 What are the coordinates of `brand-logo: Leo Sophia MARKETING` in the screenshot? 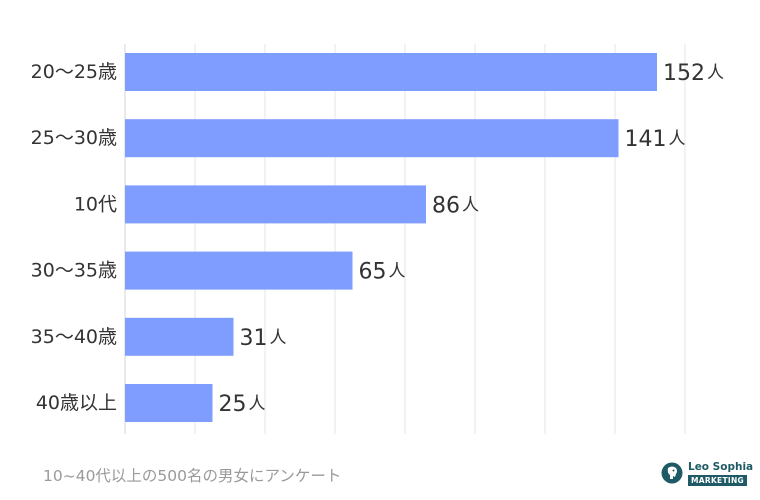 It's located at (707, 474).